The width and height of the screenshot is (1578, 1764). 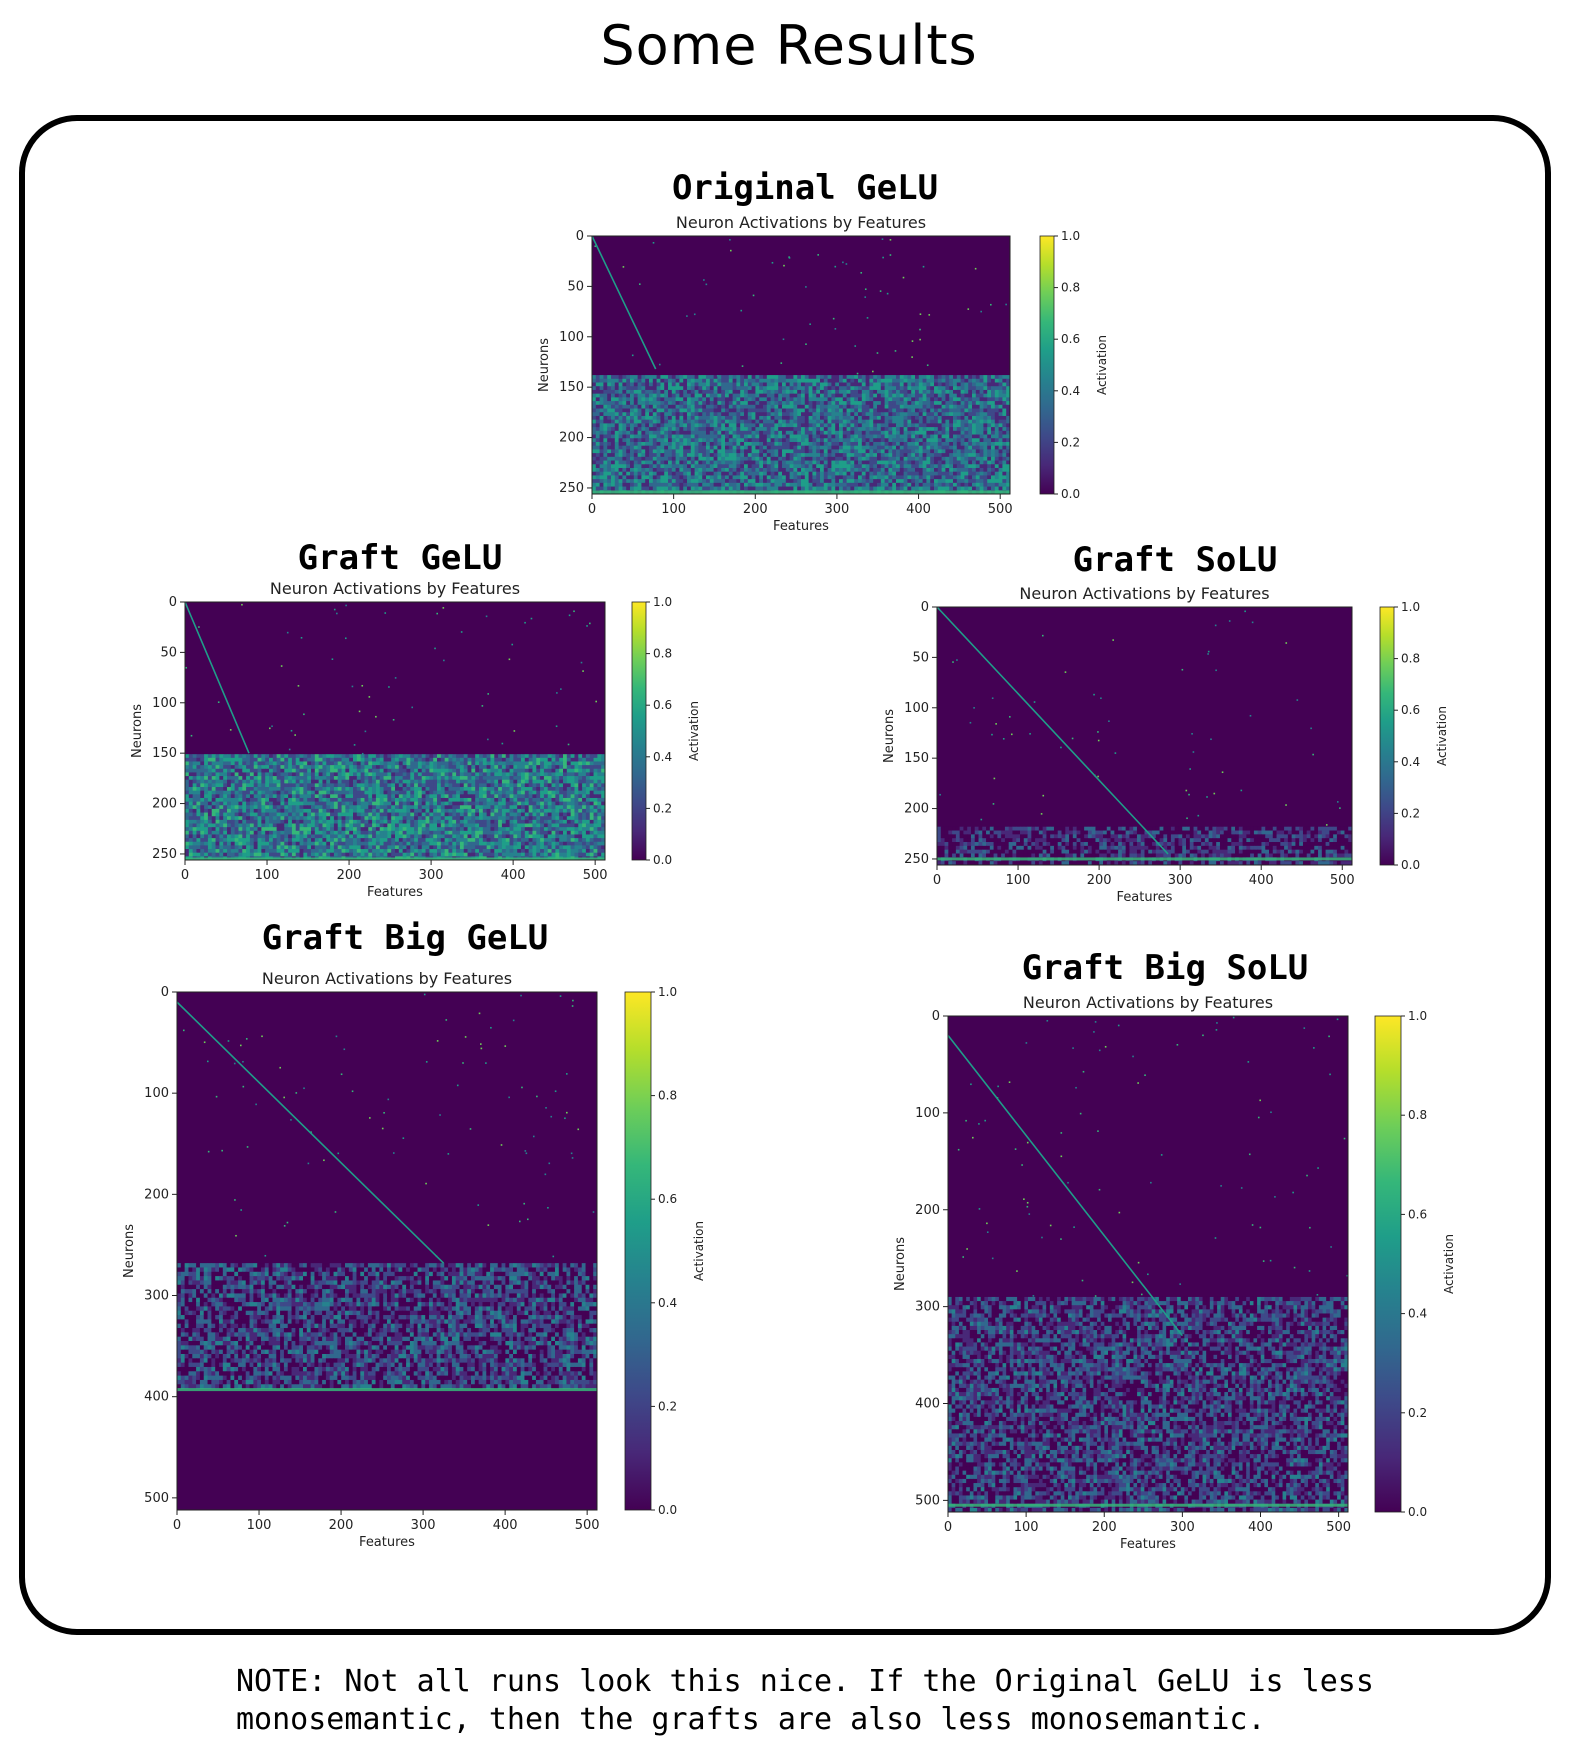 What do you see at coordinates (405, 938) in the screenshot?
I see `panel-title-graft-big-gelu: Graft Big GeLU` at bounding box center [405, 938].